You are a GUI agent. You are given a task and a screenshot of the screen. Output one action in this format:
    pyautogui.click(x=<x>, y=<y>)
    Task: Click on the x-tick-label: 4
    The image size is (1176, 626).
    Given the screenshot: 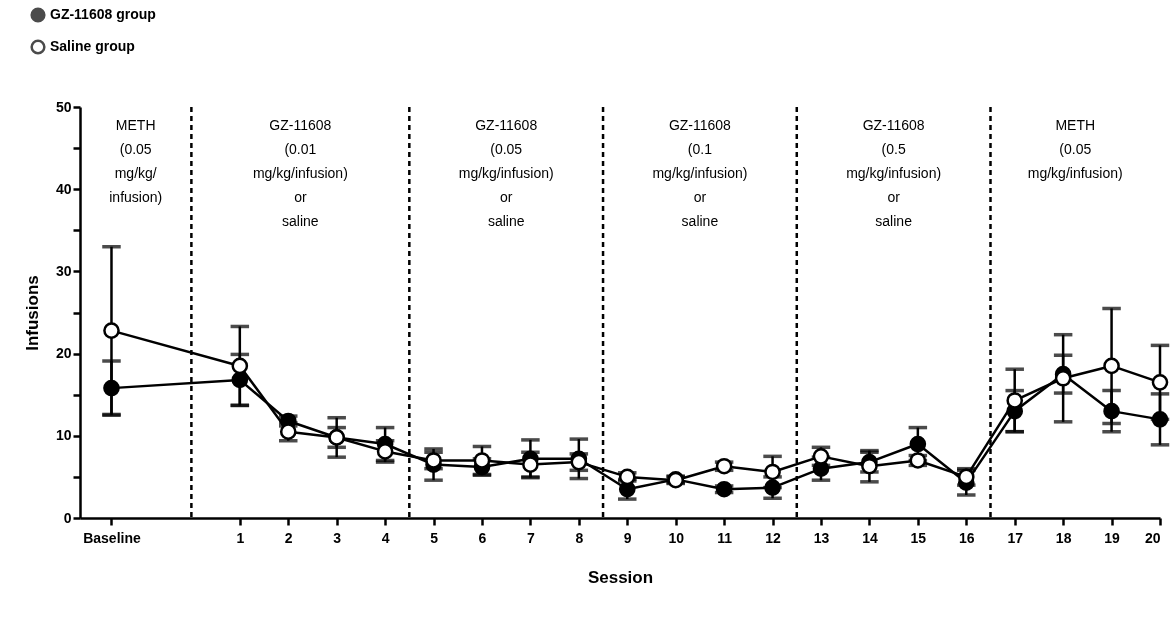 What is the action you would take?
    pyautogui.click(x=385, y=537)
    